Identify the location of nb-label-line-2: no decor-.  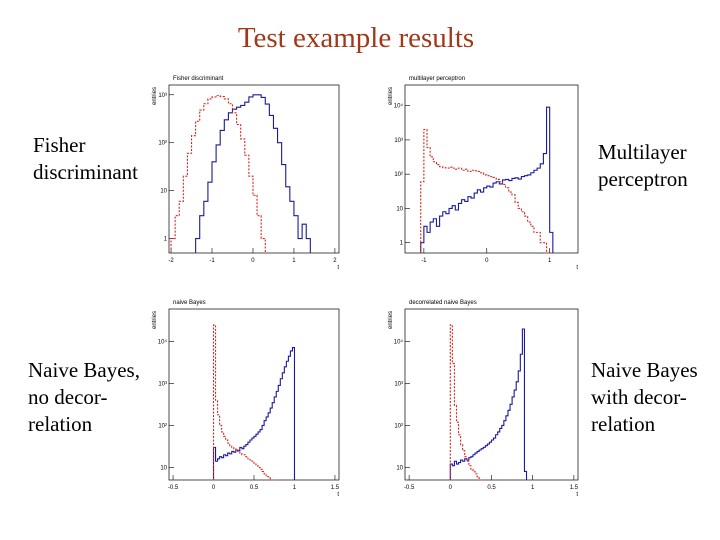
(68, 397).